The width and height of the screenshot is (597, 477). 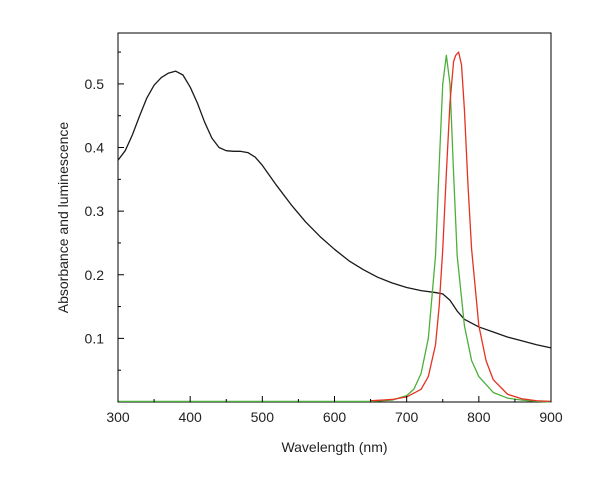 What do you see at coordinates (63, 218) in the screenshot?
I see `y-axis-label: Absorbance and luminescence` at bounding box center [63, 218].